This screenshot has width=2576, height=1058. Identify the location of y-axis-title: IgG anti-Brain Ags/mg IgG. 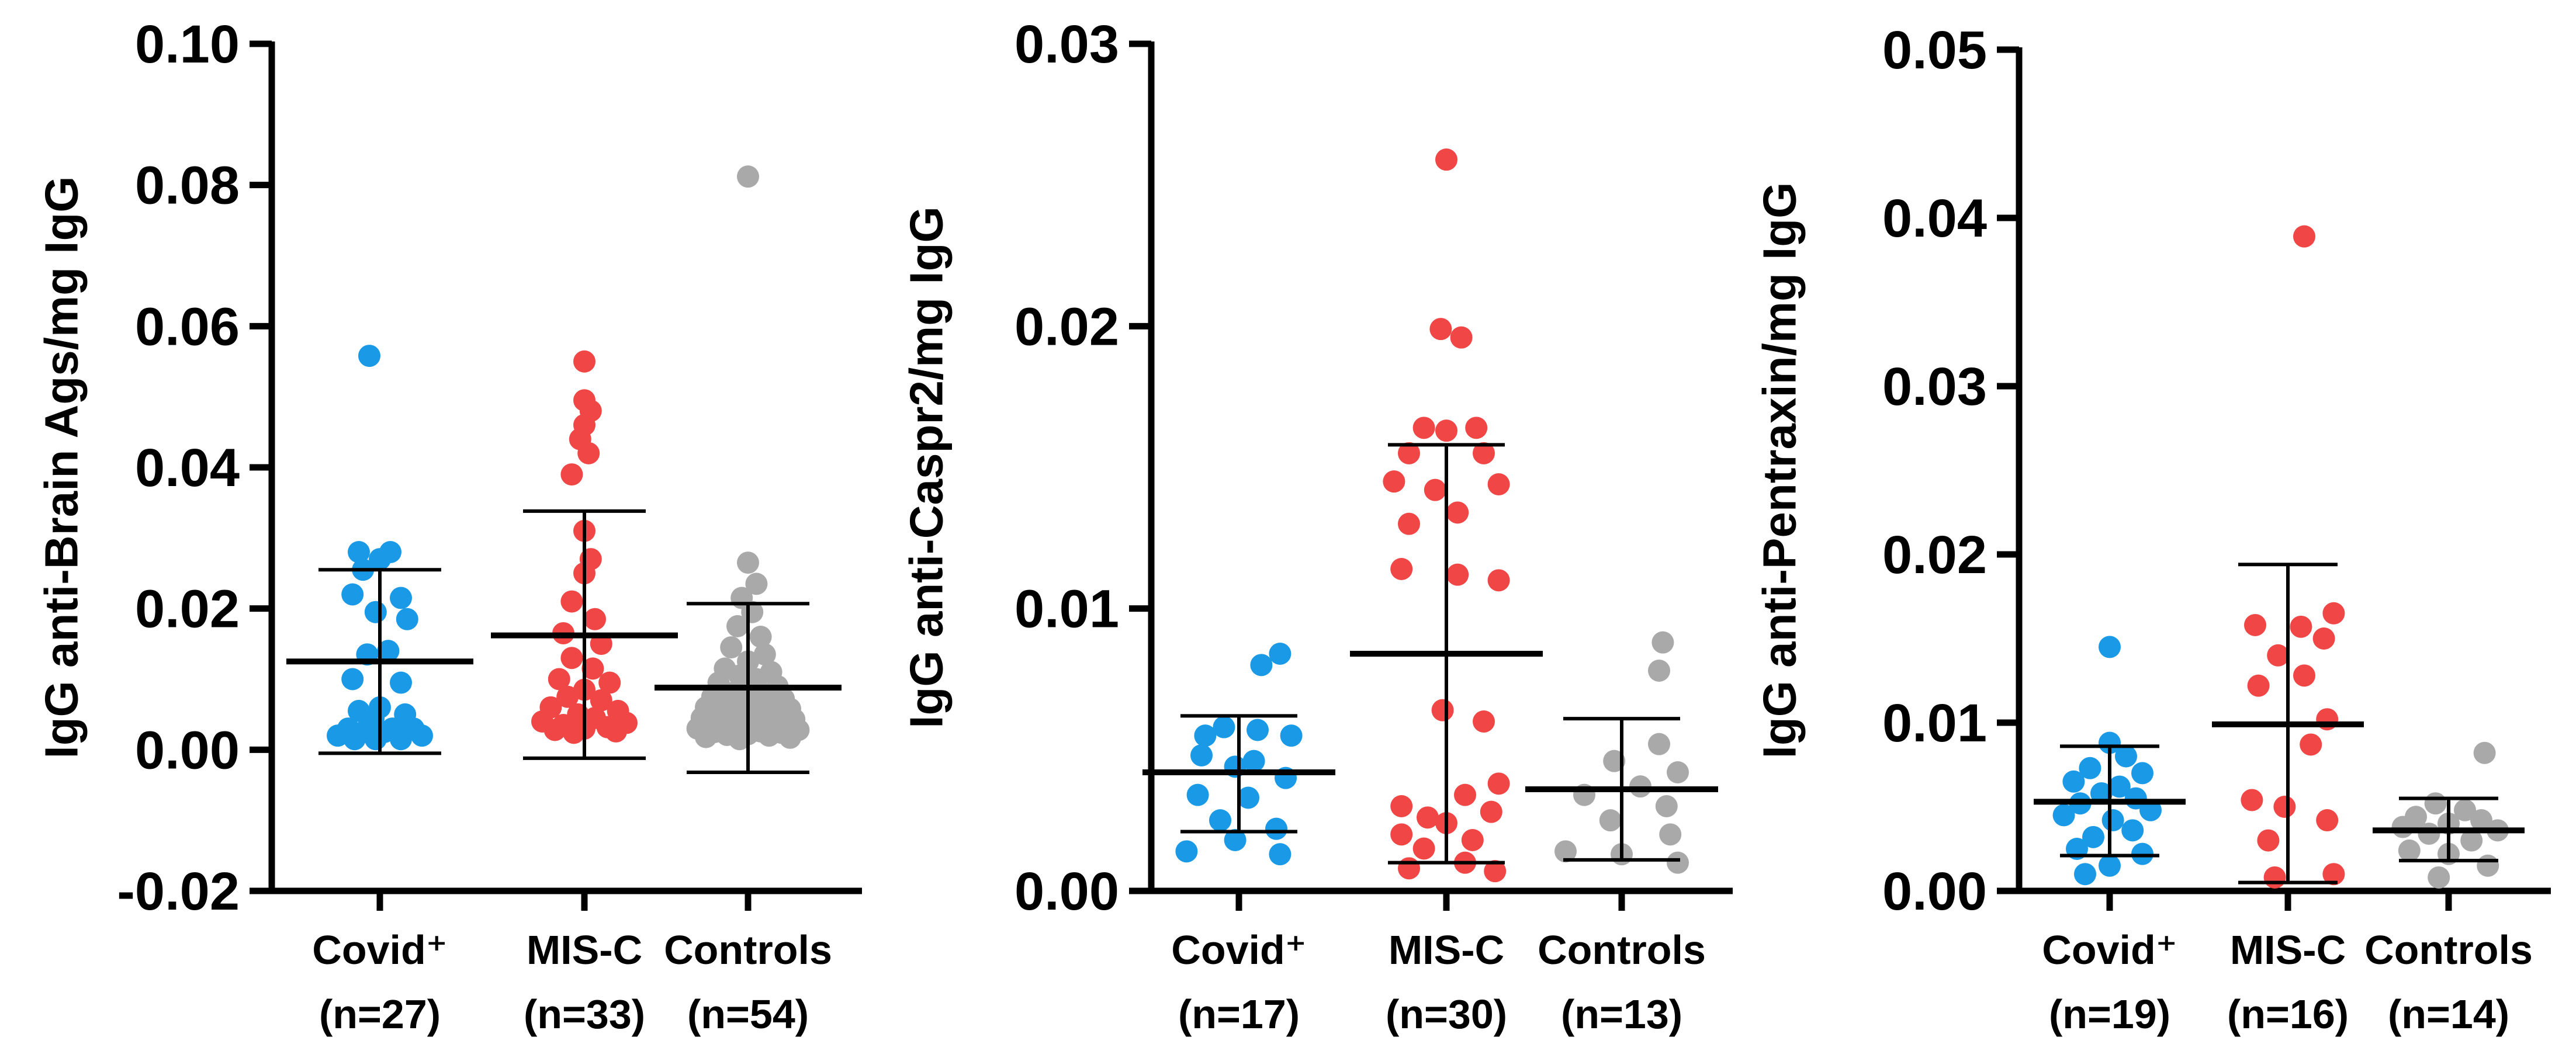
(62, 467).